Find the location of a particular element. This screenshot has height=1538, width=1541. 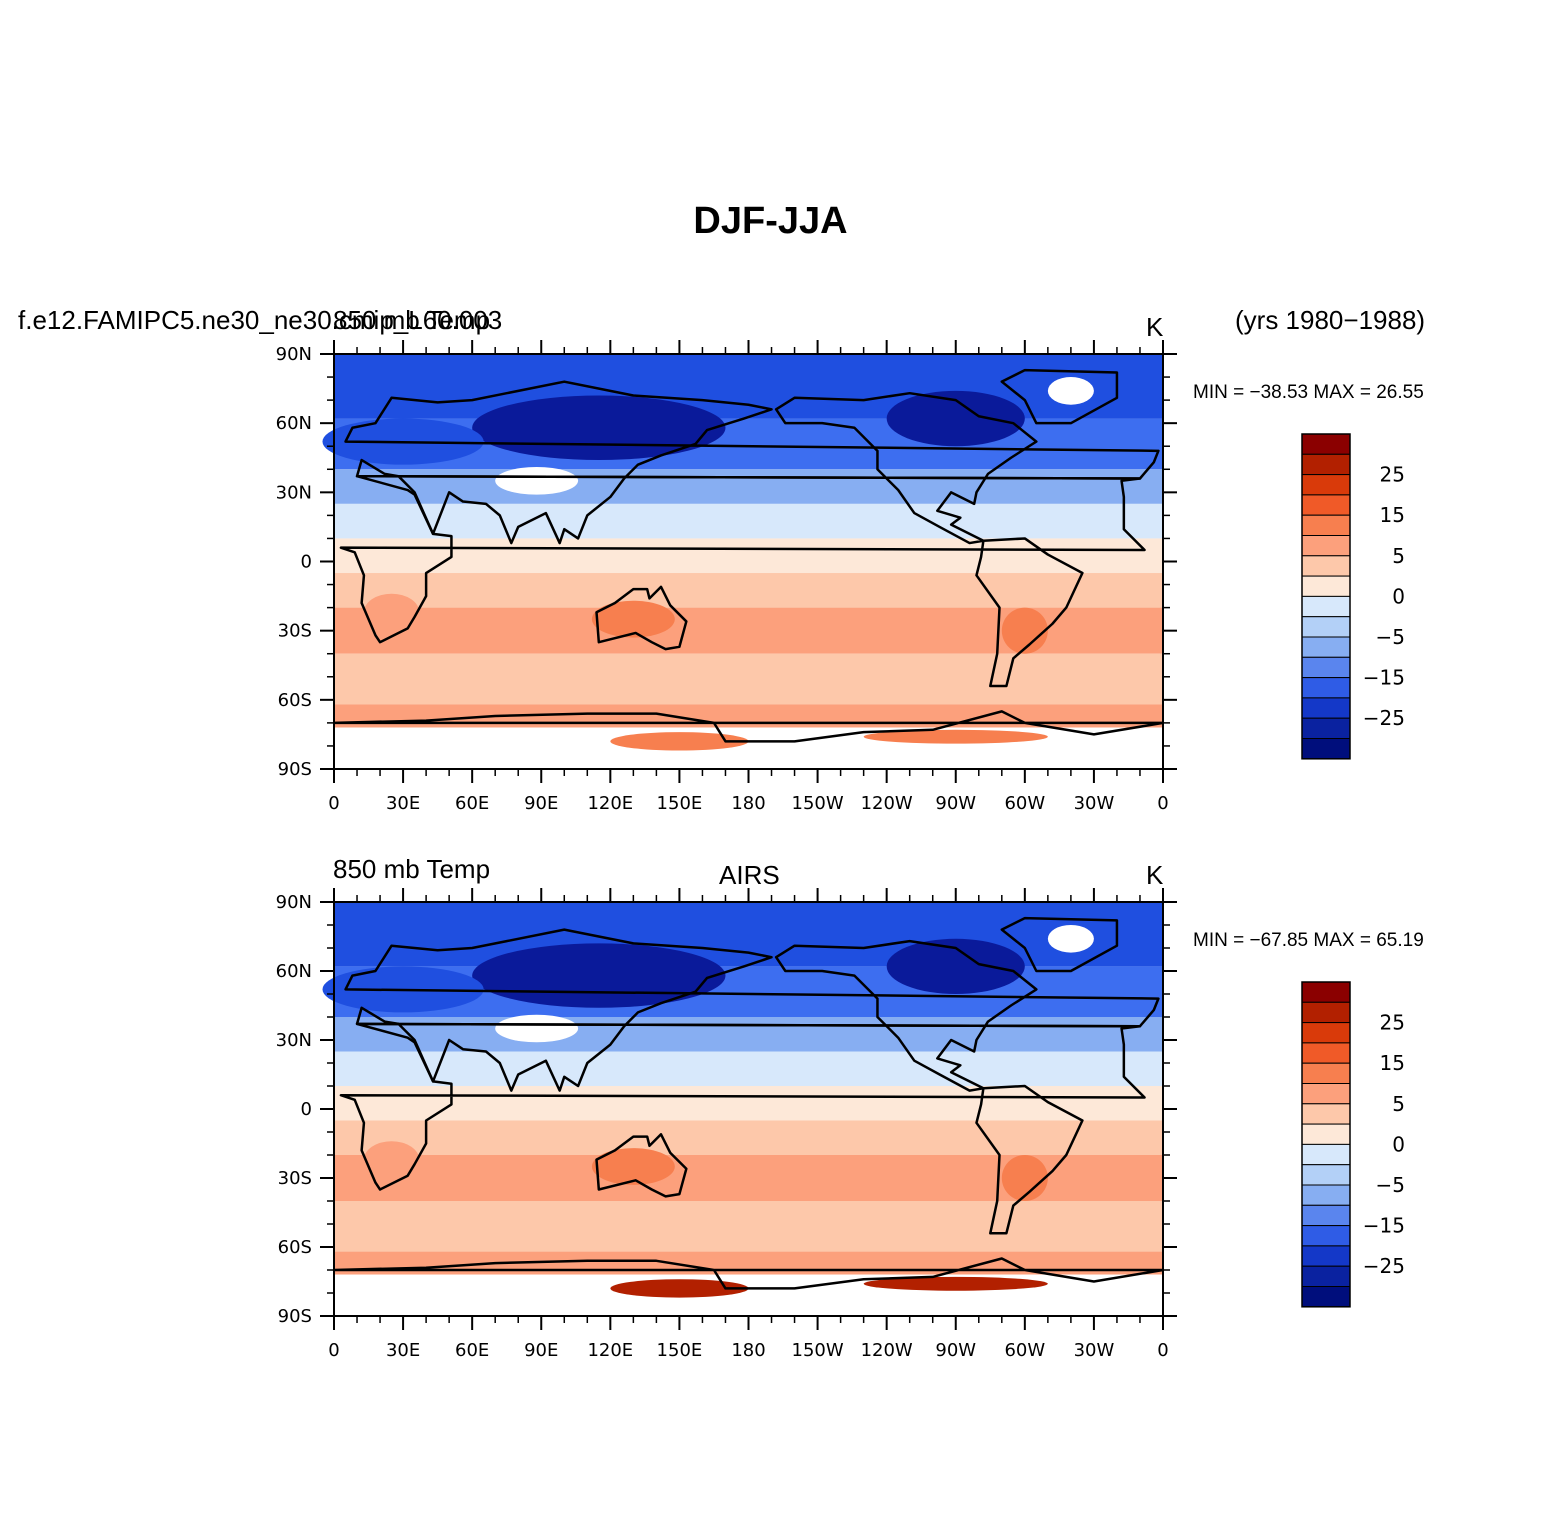

cold-anomaly-canada is located at coordinates (955, 418).